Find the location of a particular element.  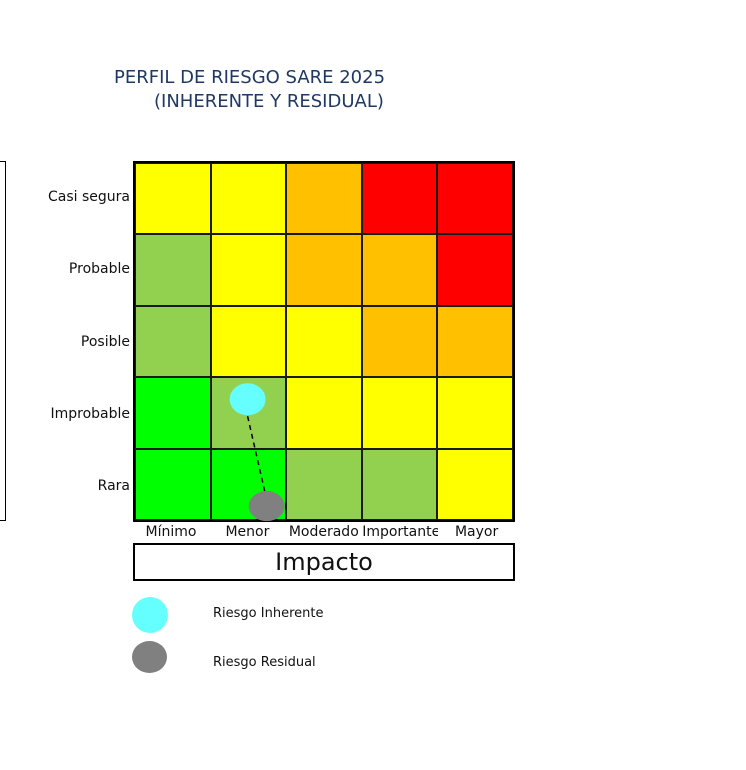

x-tick-label: Mayor is located at coordinates (476, 532).